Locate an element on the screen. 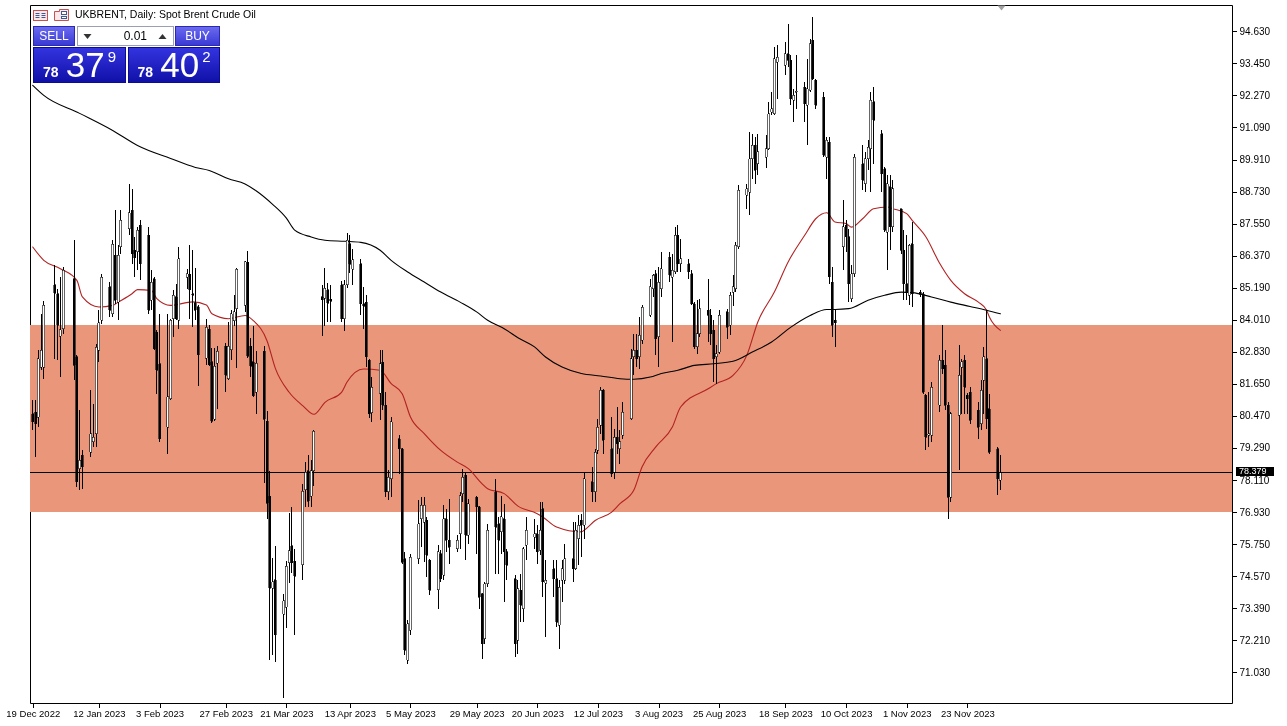 This screenshot has height=726, width=1287. y-tick-label: 82.830 is located at coordinates (1255, 352).